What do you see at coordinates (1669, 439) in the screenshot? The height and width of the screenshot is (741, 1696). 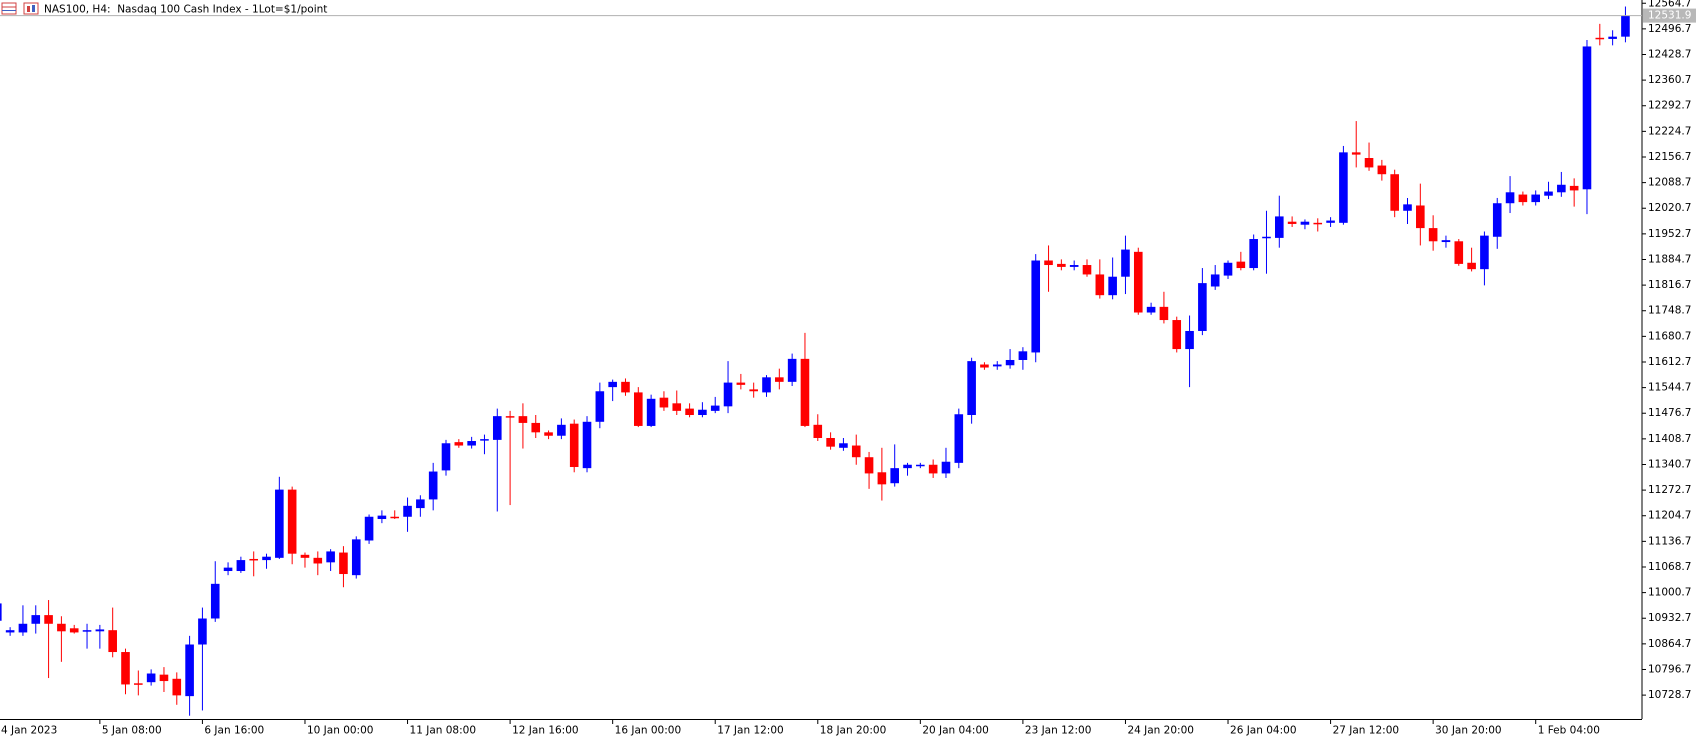 I see `y-tick-label: 11408.7` at bounding box center [1669, 439].